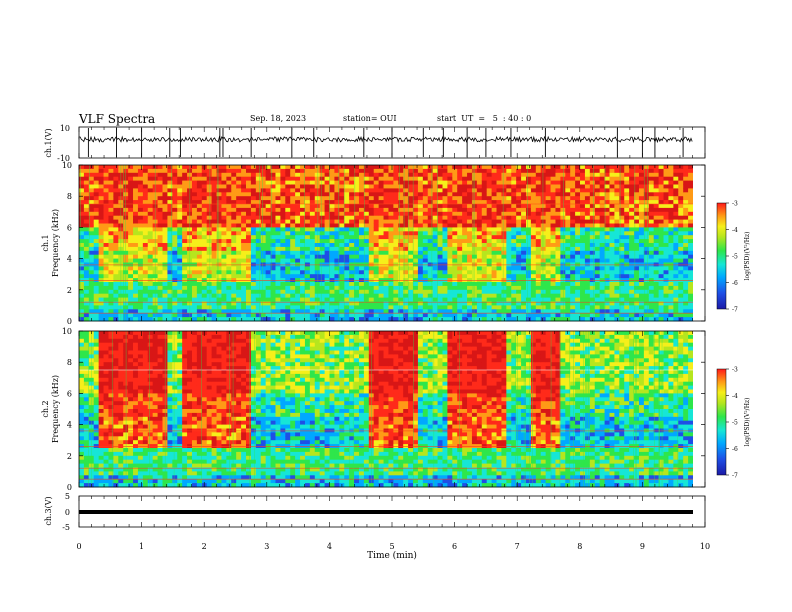 The width and height of the screenshot is (792, 612). What do you see at coordinates (370, 118) in the screenshot?
I see `station-label: station= OUI` at bounding box center [370, 118].